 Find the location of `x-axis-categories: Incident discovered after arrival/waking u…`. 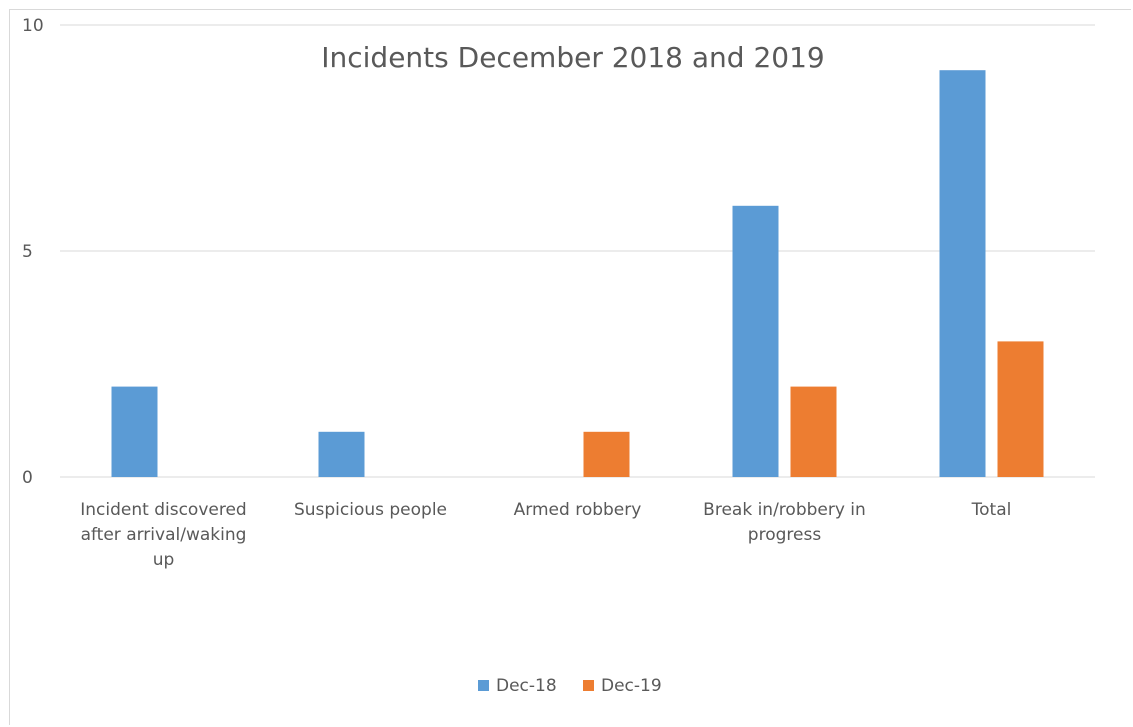

x-axis-categories: Incident discovered after arrival/waking u… is located at coordinates (545, 535).